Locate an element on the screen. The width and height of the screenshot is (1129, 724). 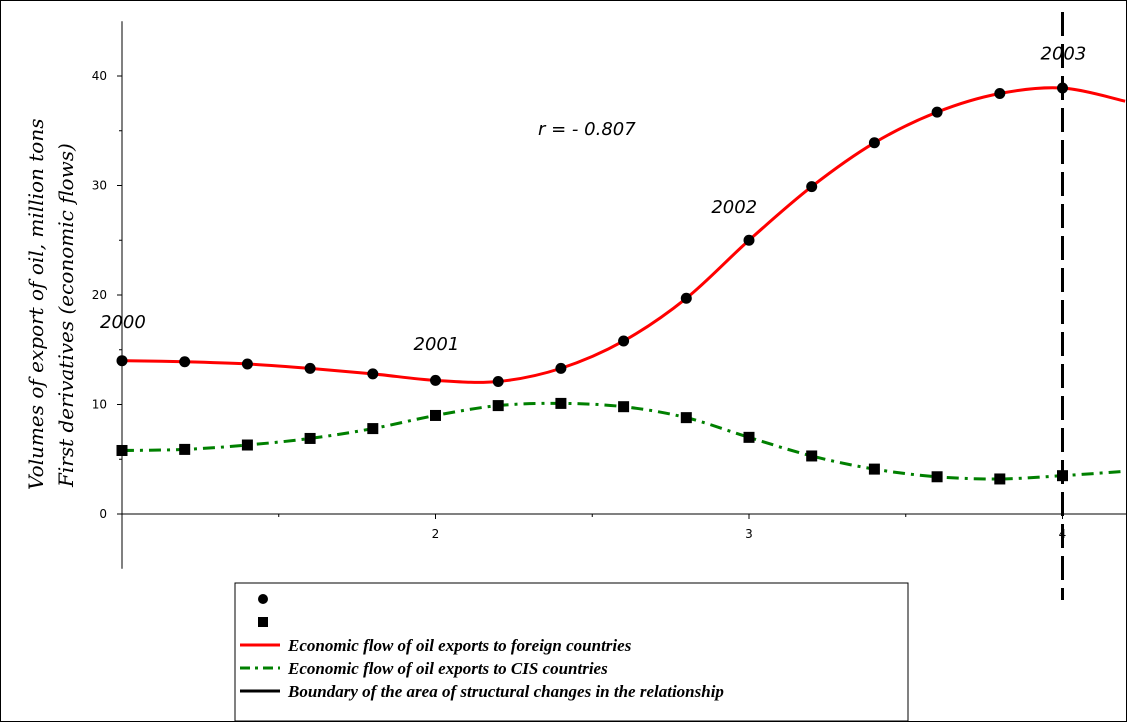
legend-marker-circle is located at coordinates (263, 599).